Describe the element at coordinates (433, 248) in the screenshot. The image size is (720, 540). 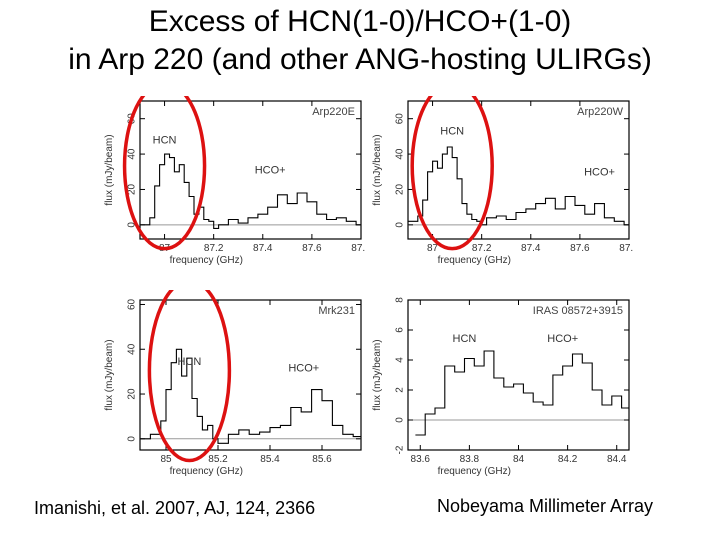
I see `x-tick-label: 87` at that location.